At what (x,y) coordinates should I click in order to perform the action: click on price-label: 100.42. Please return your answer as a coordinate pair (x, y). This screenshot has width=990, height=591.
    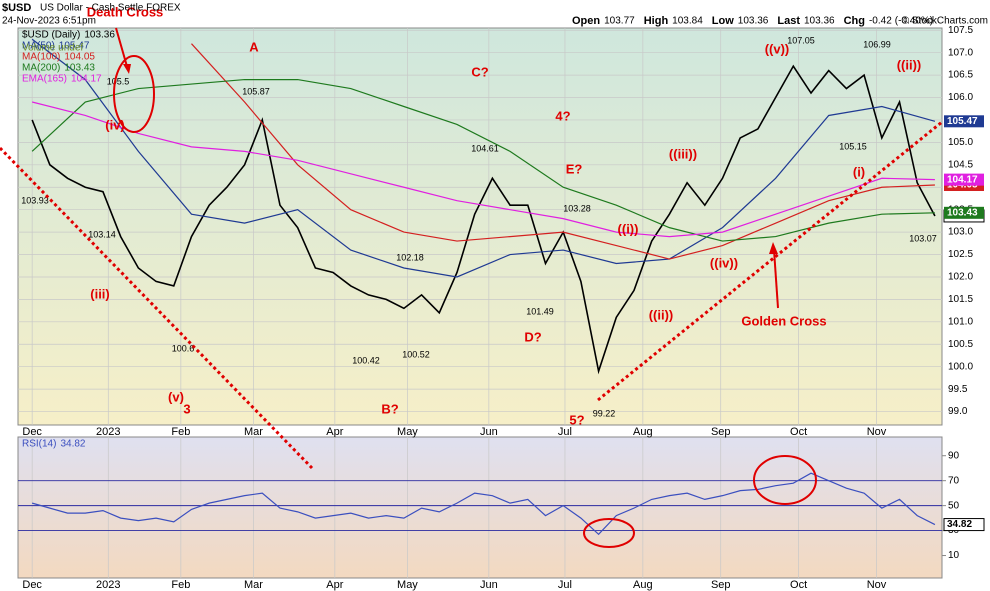
    Looking at the image, I should click on (366, 360).